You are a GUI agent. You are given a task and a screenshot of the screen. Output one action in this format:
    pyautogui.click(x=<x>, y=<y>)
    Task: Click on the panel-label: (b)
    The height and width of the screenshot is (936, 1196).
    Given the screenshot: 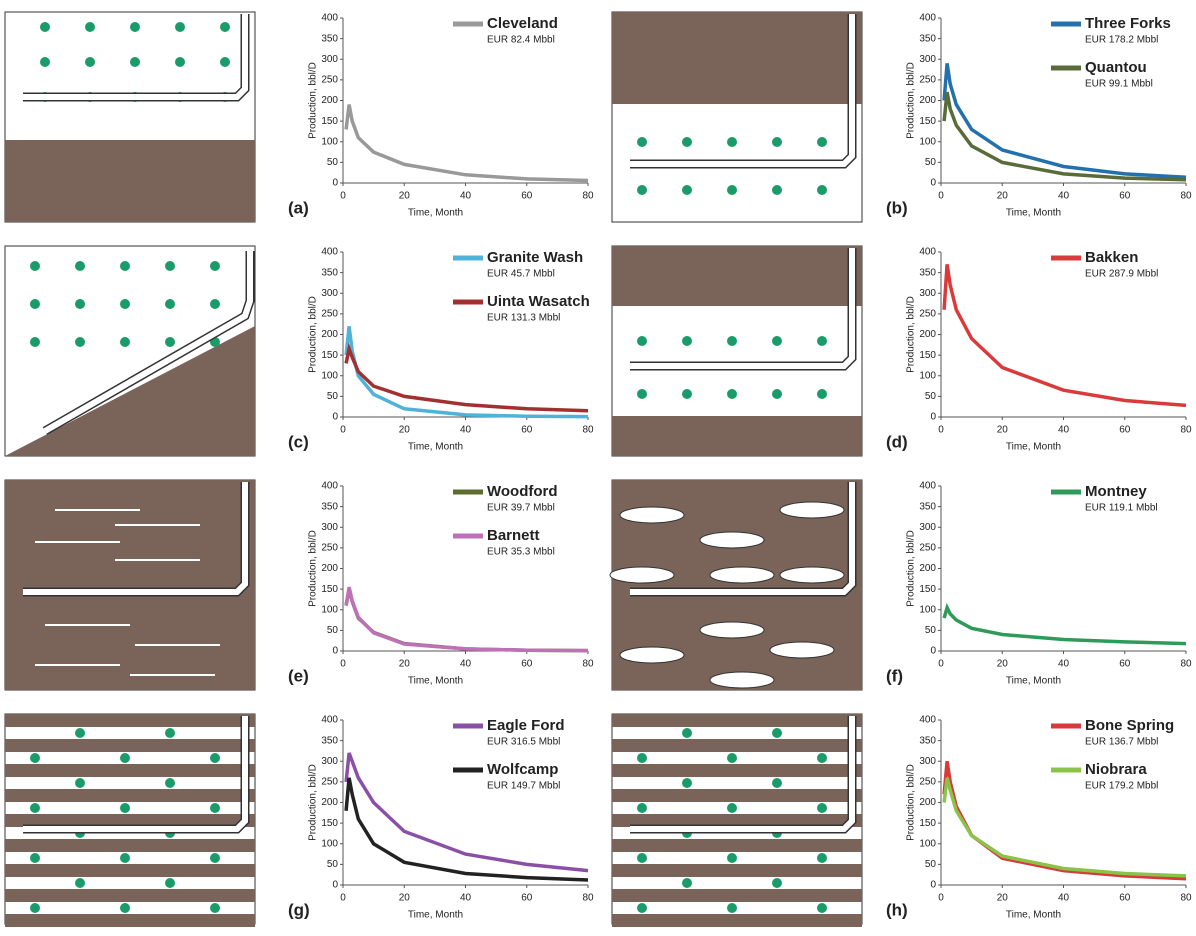 What is the action you would take?
    pyautogui.click(x=897, y=207)
    